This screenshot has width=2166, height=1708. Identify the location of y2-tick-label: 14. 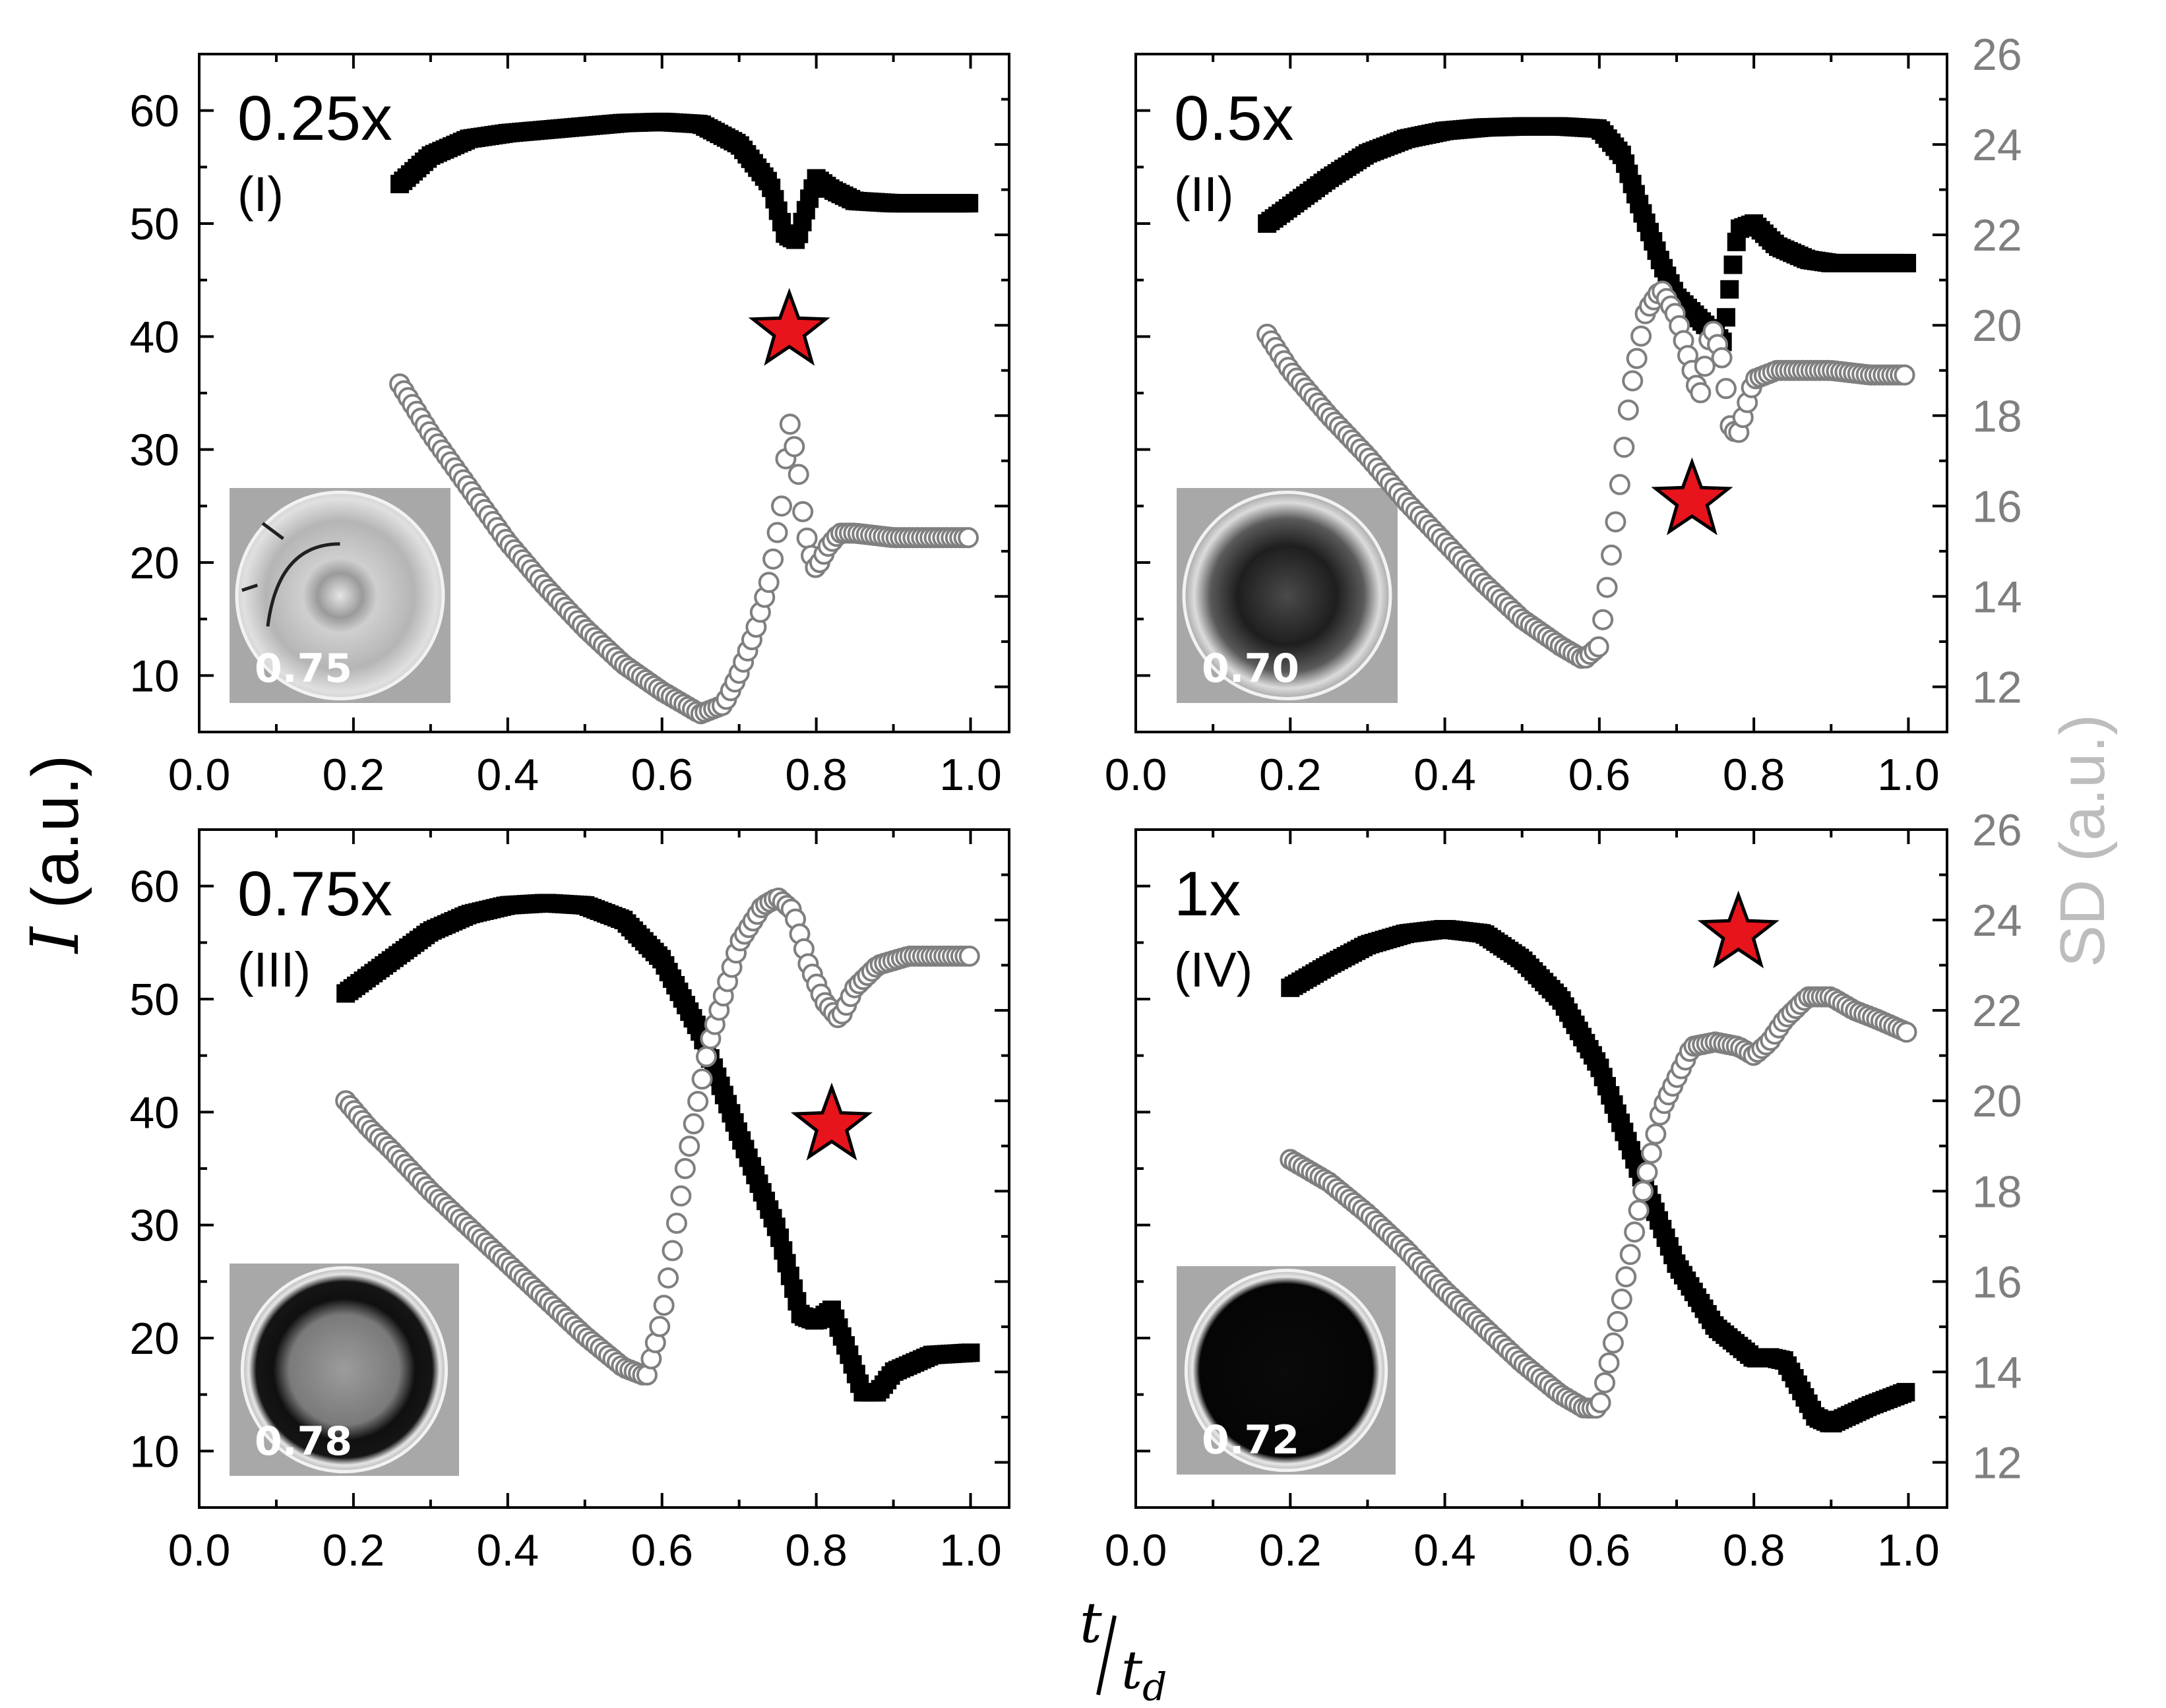
(1997, 1372).